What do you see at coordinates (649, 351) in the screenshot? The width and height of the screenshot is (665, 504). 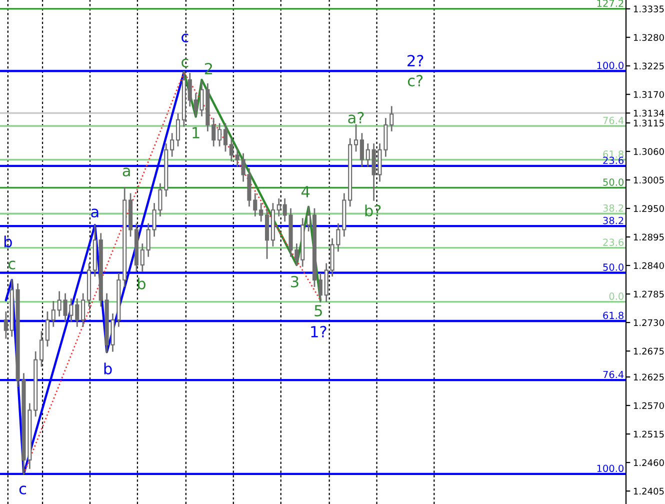 I see `y-tick-label: 1.2675` at bounding box center [649, 351].